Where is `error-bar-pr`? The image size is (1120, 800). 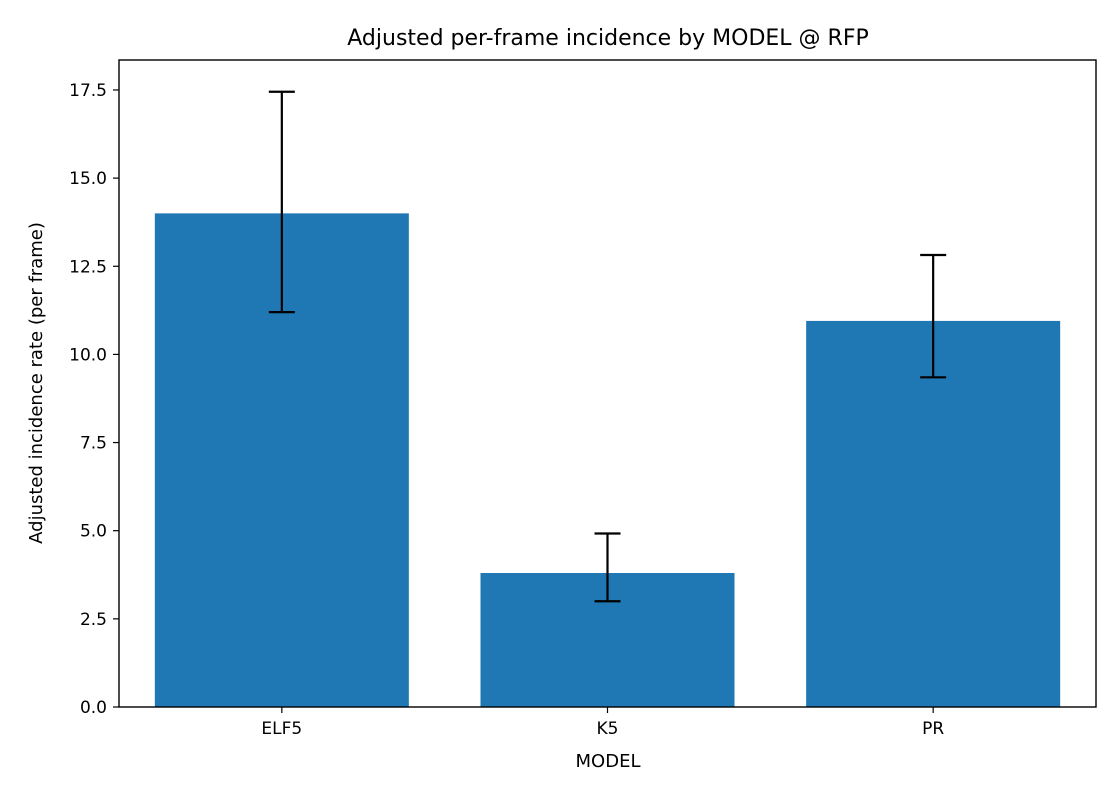 error-bar-pr is located at coordinates (933, 316).